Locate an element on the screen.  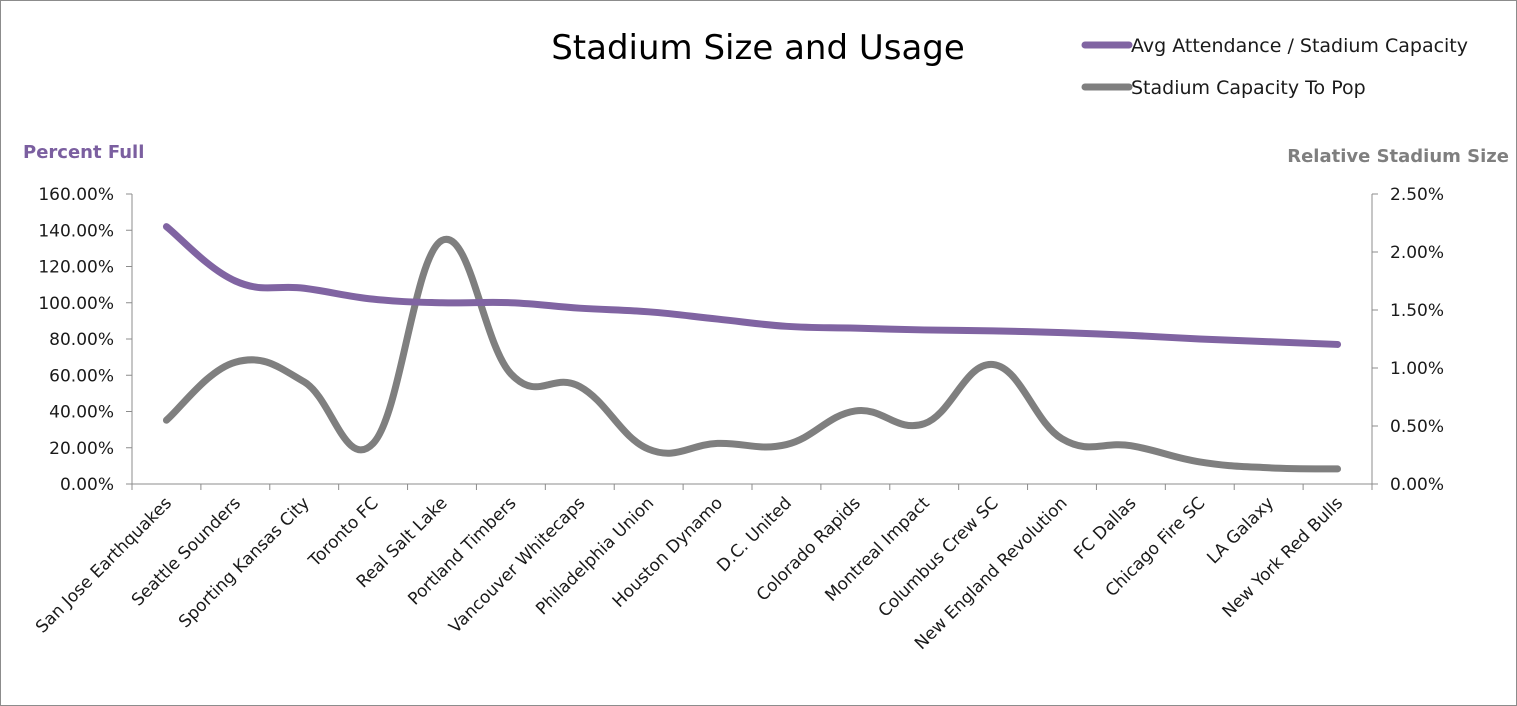
right-tick-label: 2.50% is located at coordinates (1417, 195).